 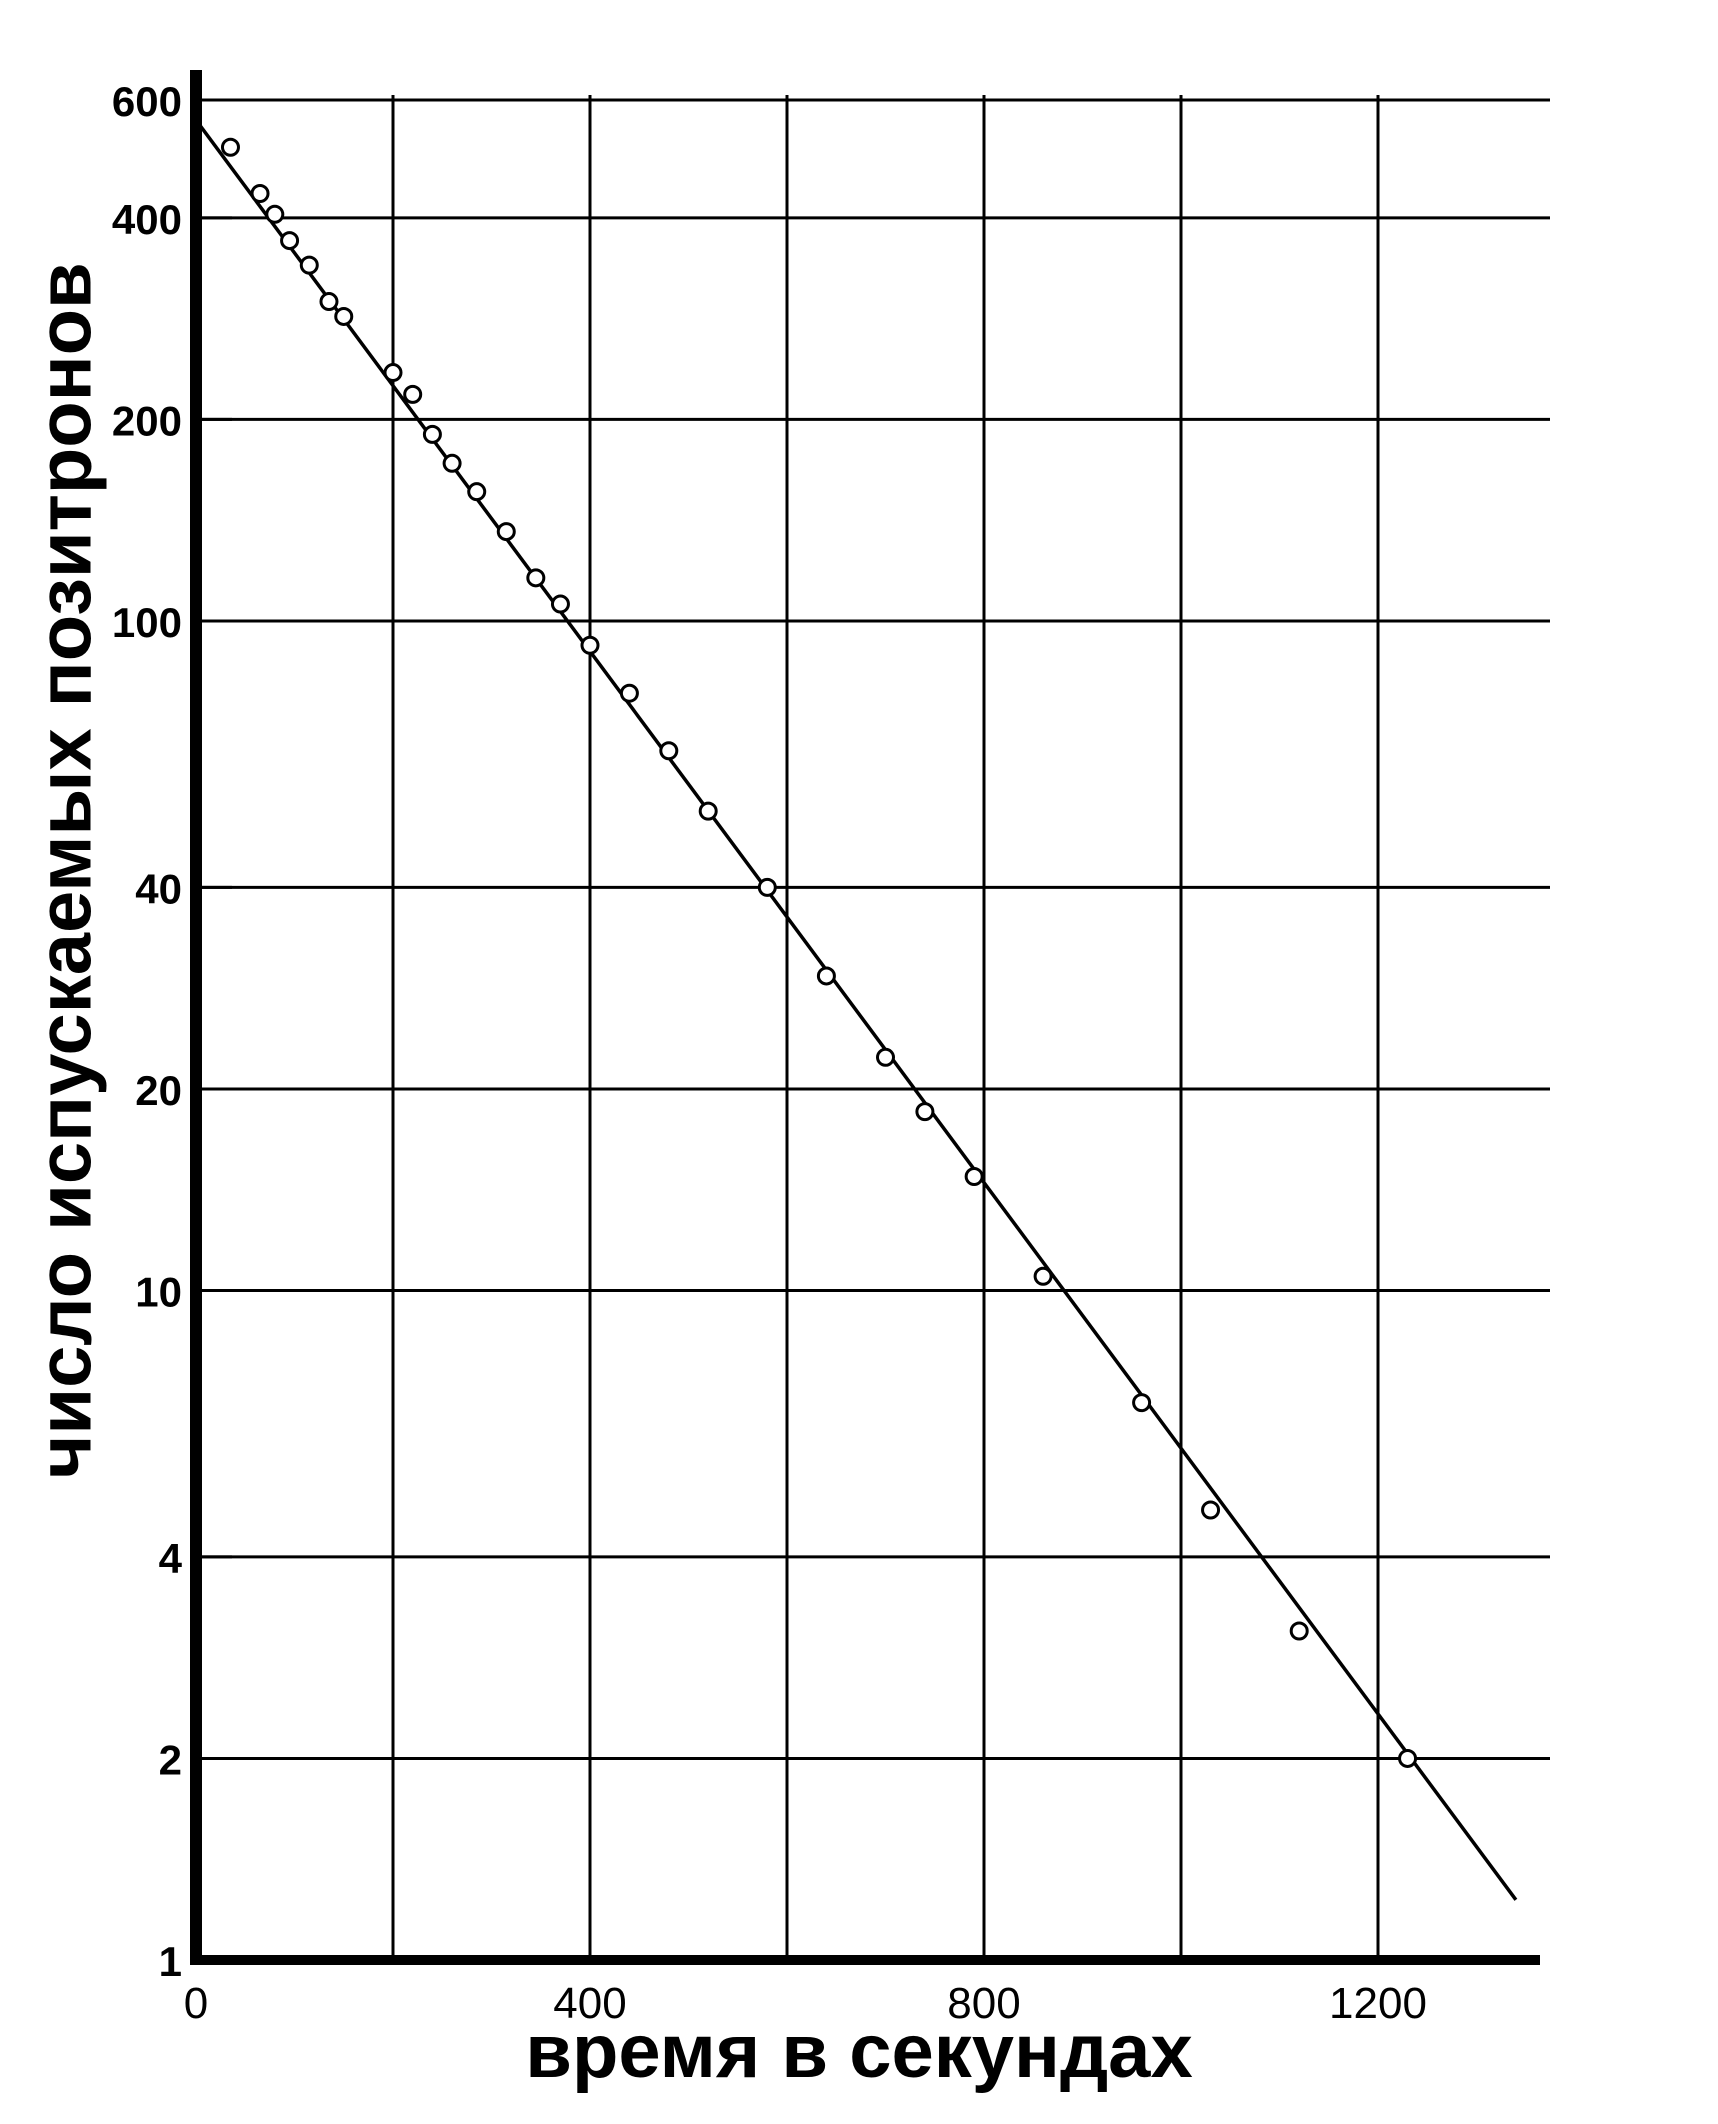 What do you see at coordinates (983, 2003) in the screenshot?
I see `x-tick-label: 800` at bounding box center [983, 2003].